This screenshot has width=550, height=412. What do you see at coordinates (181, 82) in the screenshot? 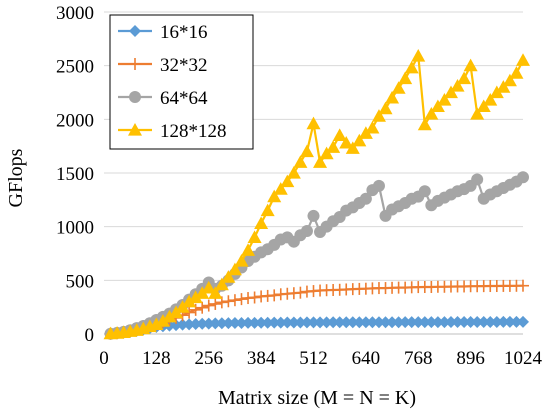
I see `legend: 16*16 32*32 64*64 128*128` at bounding box center [181, 82].